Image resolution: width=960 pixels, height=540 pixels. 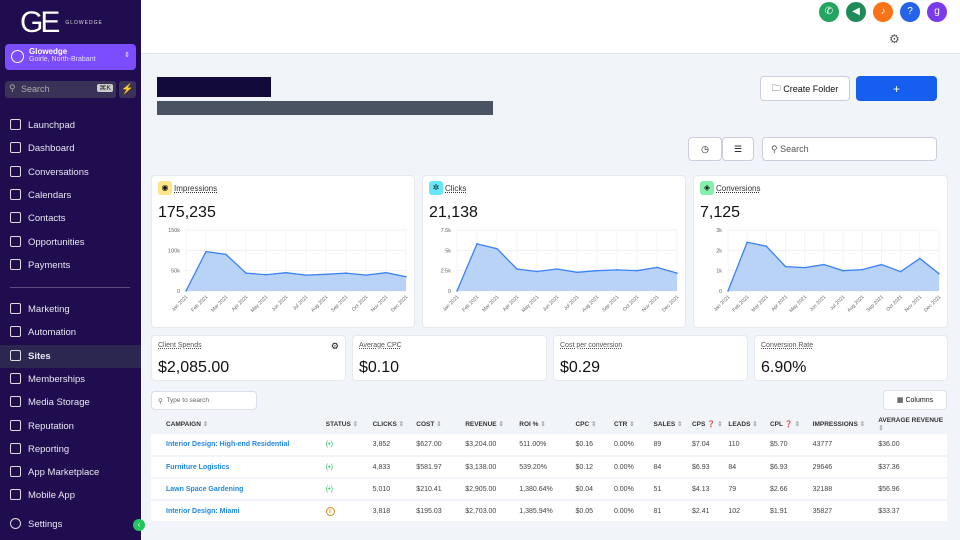 What do you see at coordinates (531, 304) in the screenshot?
I see `x-tick-label: May 2021` at bounding box center [531, 304].